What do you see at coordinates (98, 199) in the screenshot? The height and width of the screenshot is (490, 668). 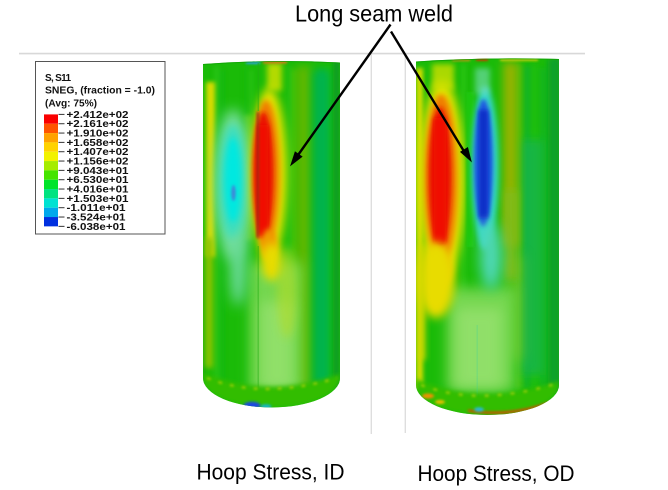 I see `svg-text: +1.503e+01` at bounding box center [98, 199].